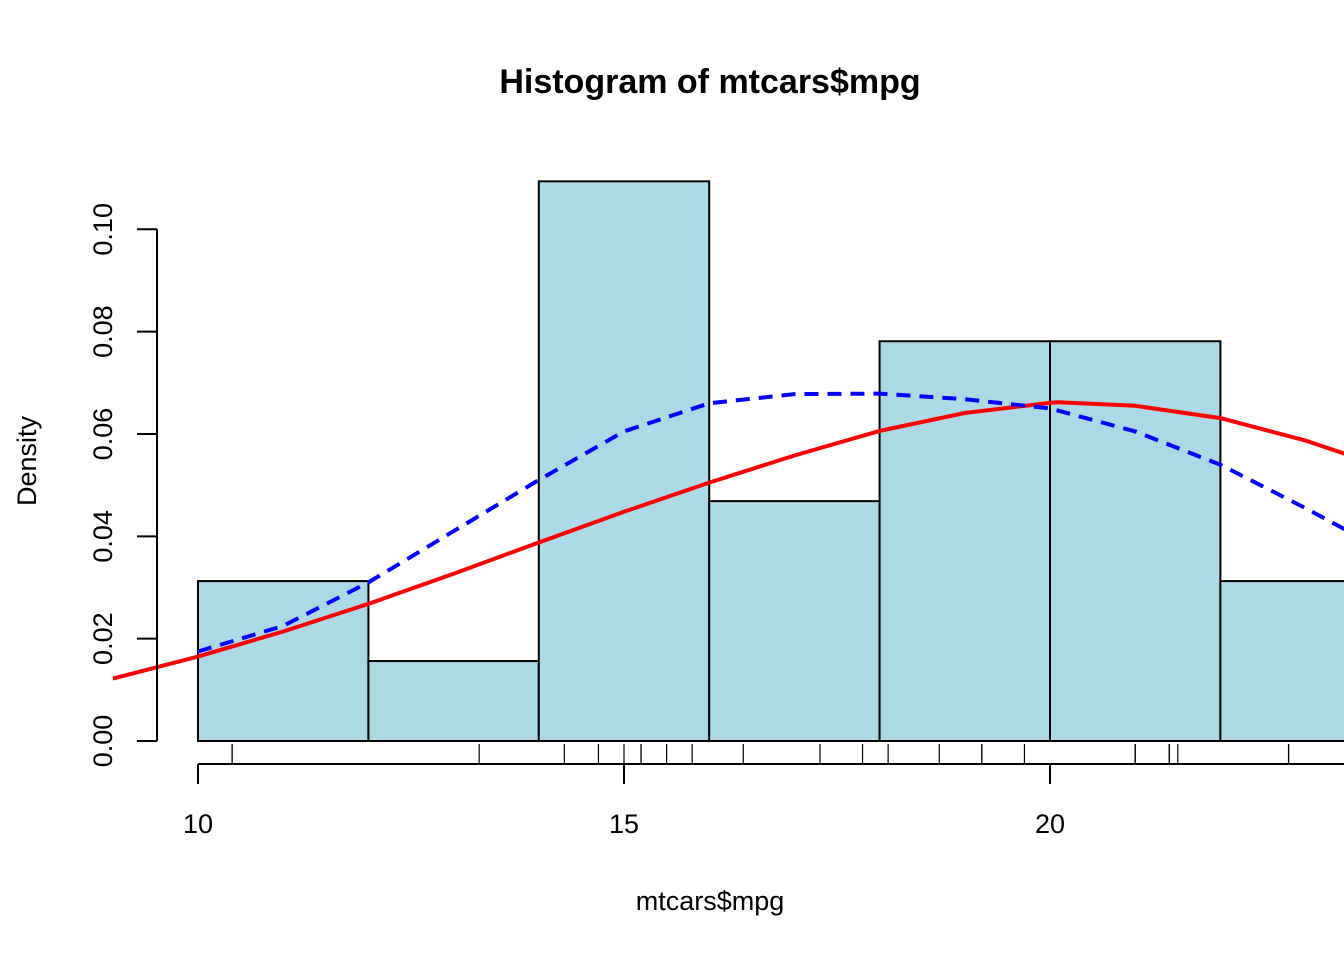 This screenshot has width=1344, height=960. Describe the element at coordinates (103, 536) in the screenshot. I see `y-tick-label: 0.04` at that location.